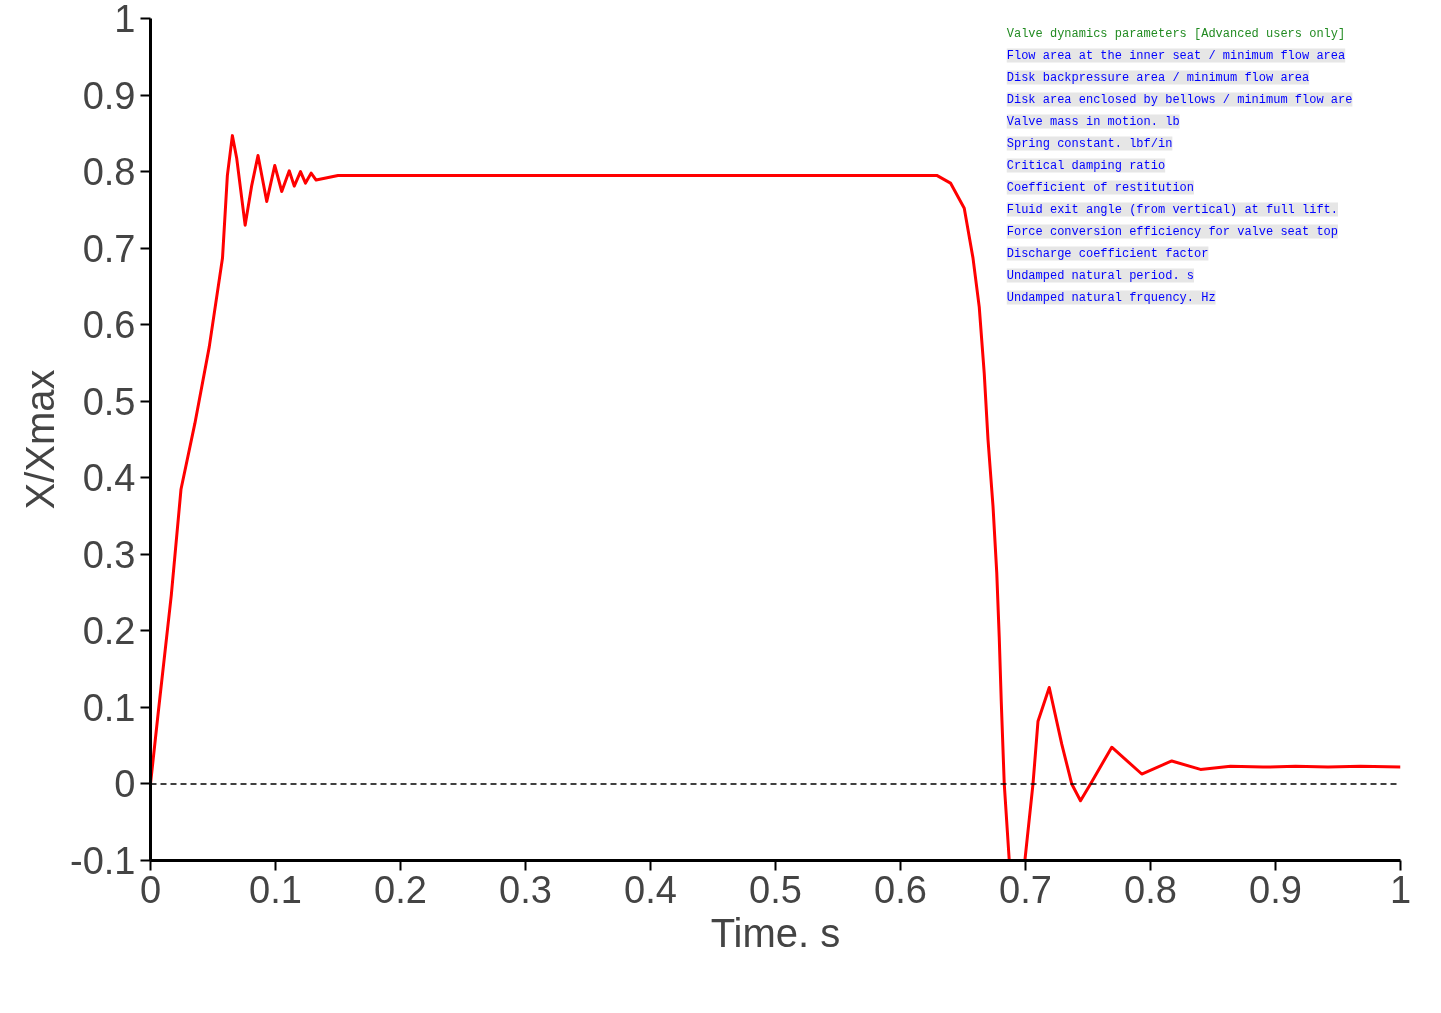 The image size is (1441, 1013). Describe the element at coordinates (109, 172) in the screenshot. I see `y-tick-label: 0.8` at that location.